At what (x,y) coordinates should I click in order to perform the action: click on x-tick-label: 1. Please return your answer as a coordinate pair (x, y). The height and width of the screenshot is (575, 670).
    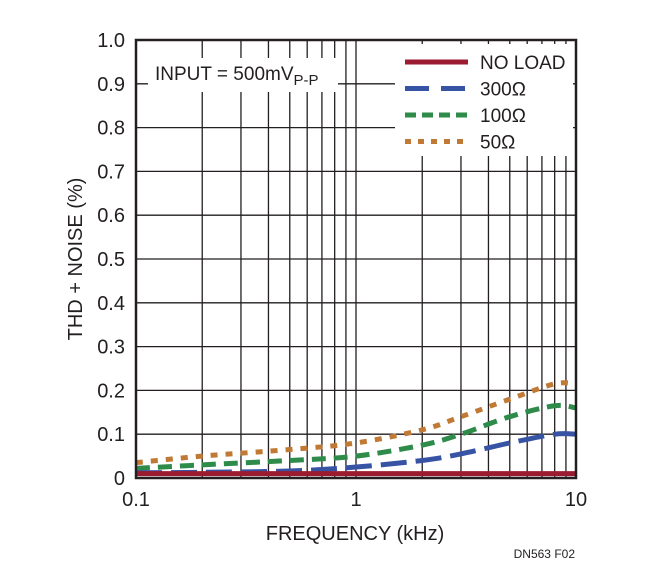
    Looking at the image, I should click on (355, 500).